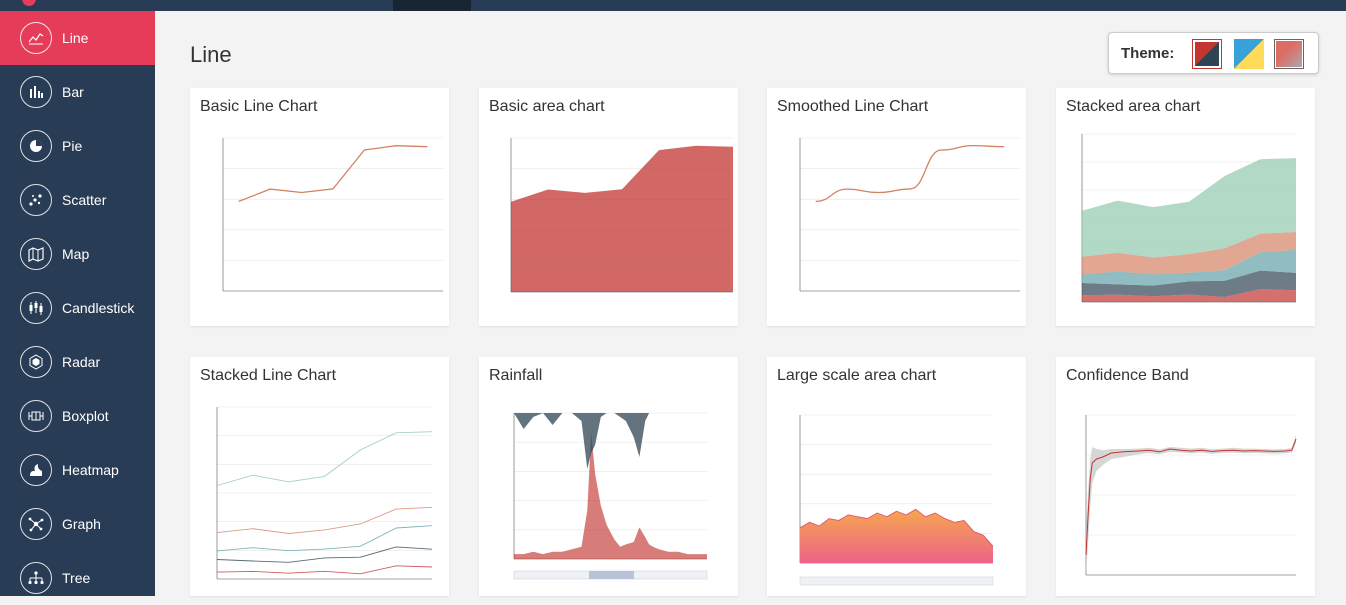  I want to click on zoom-slider, so click(896, 581).